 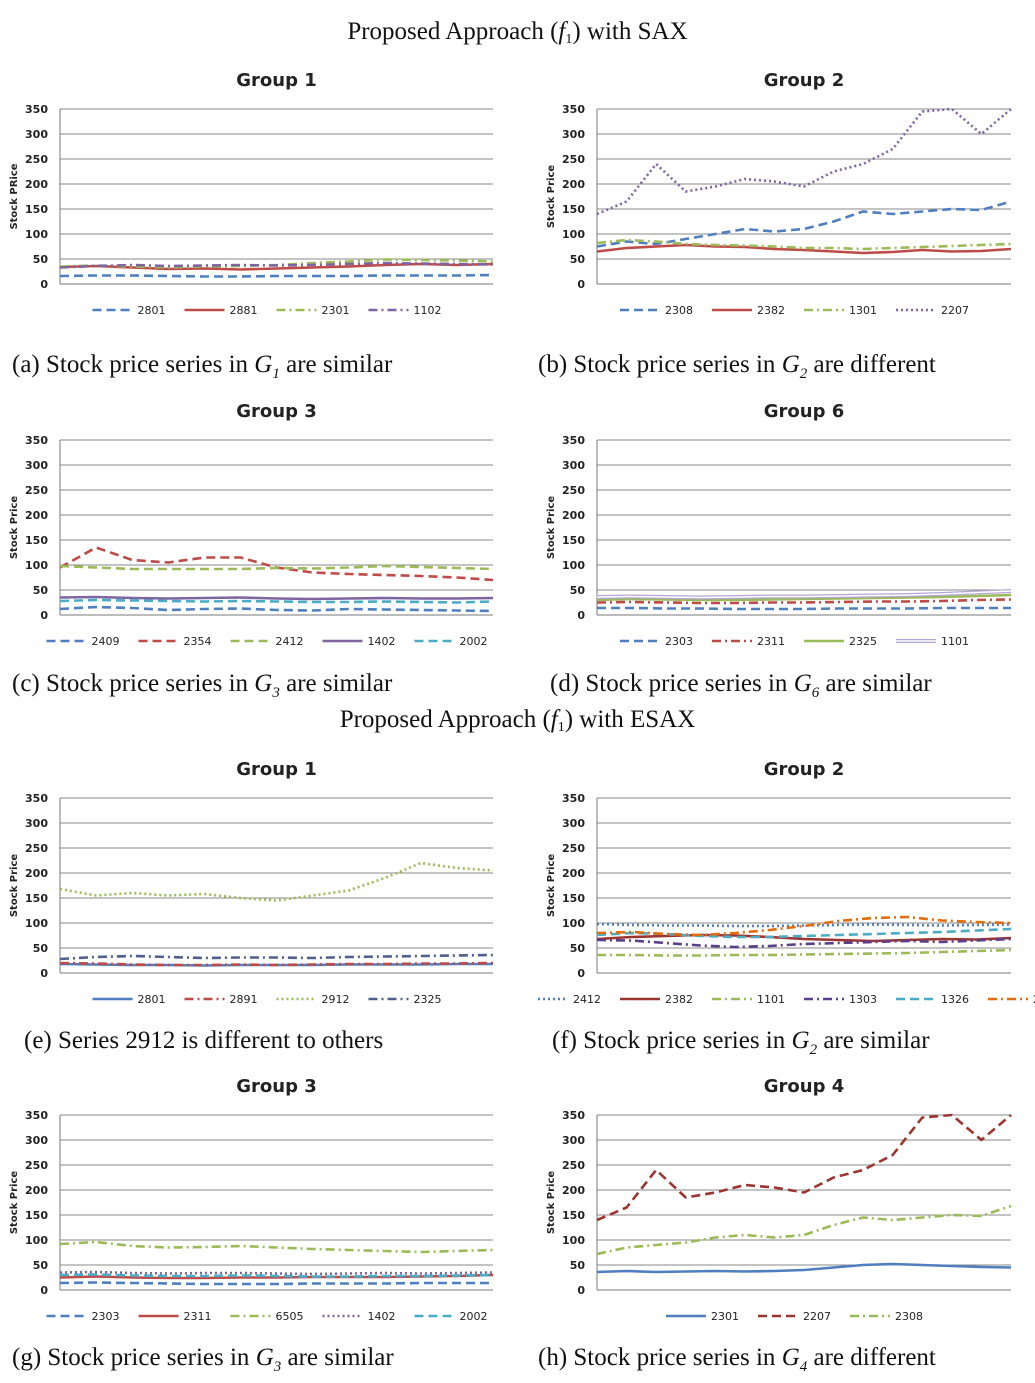 What do you see at coordinates (336, 999) in the screenshot?
I see `legend-label: 2912` at bounding box center [336, 999].